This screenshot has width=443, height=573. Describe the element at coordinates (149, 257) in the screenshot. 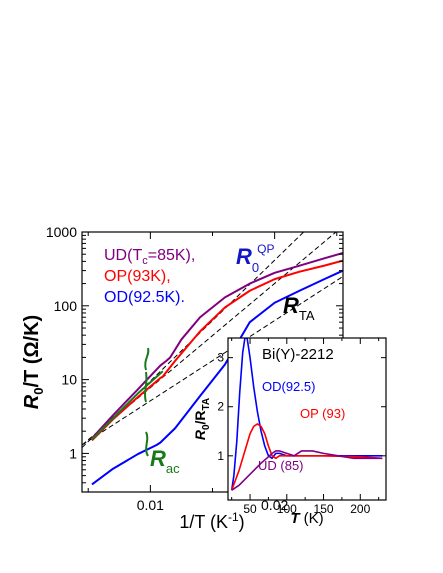

I see `legend-ud: UD(Tc=85K),` at that location.